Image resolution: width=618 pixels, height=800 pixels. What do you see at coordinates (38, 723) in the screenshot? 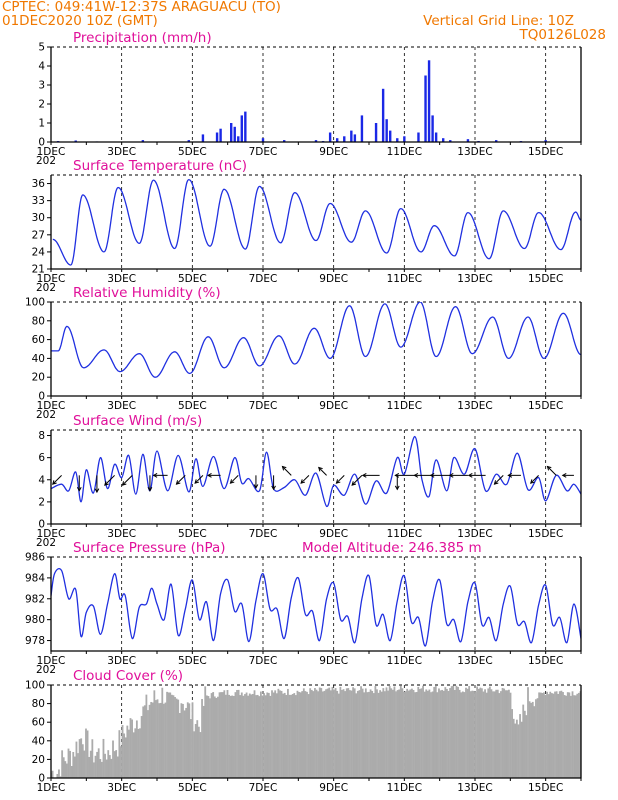
I see `y-tick-label: 60` at bounding box center [38, 723].